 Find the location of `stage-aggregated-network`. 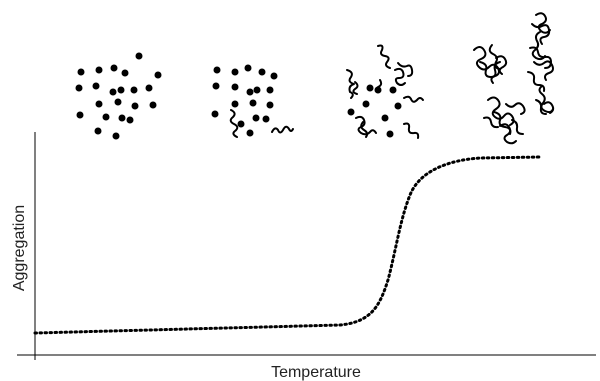

stage-aggregated-network is located at coordinates (514, 78).